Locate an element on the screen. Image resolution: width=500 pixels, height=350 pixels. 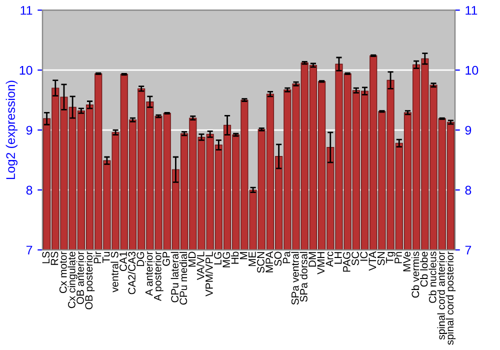
y2-tick-label: 11 is located at coordinates (472, 10).